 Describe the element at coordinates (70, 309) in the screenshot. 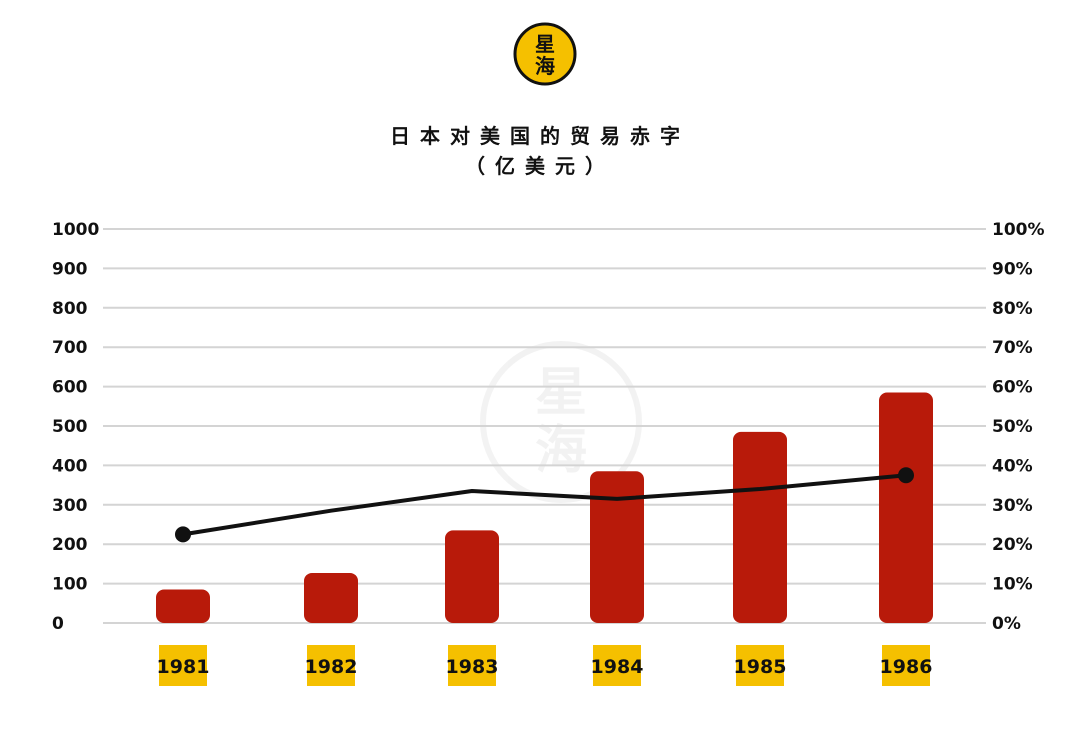

I see `left-axis-tick-label: 800` at that location.